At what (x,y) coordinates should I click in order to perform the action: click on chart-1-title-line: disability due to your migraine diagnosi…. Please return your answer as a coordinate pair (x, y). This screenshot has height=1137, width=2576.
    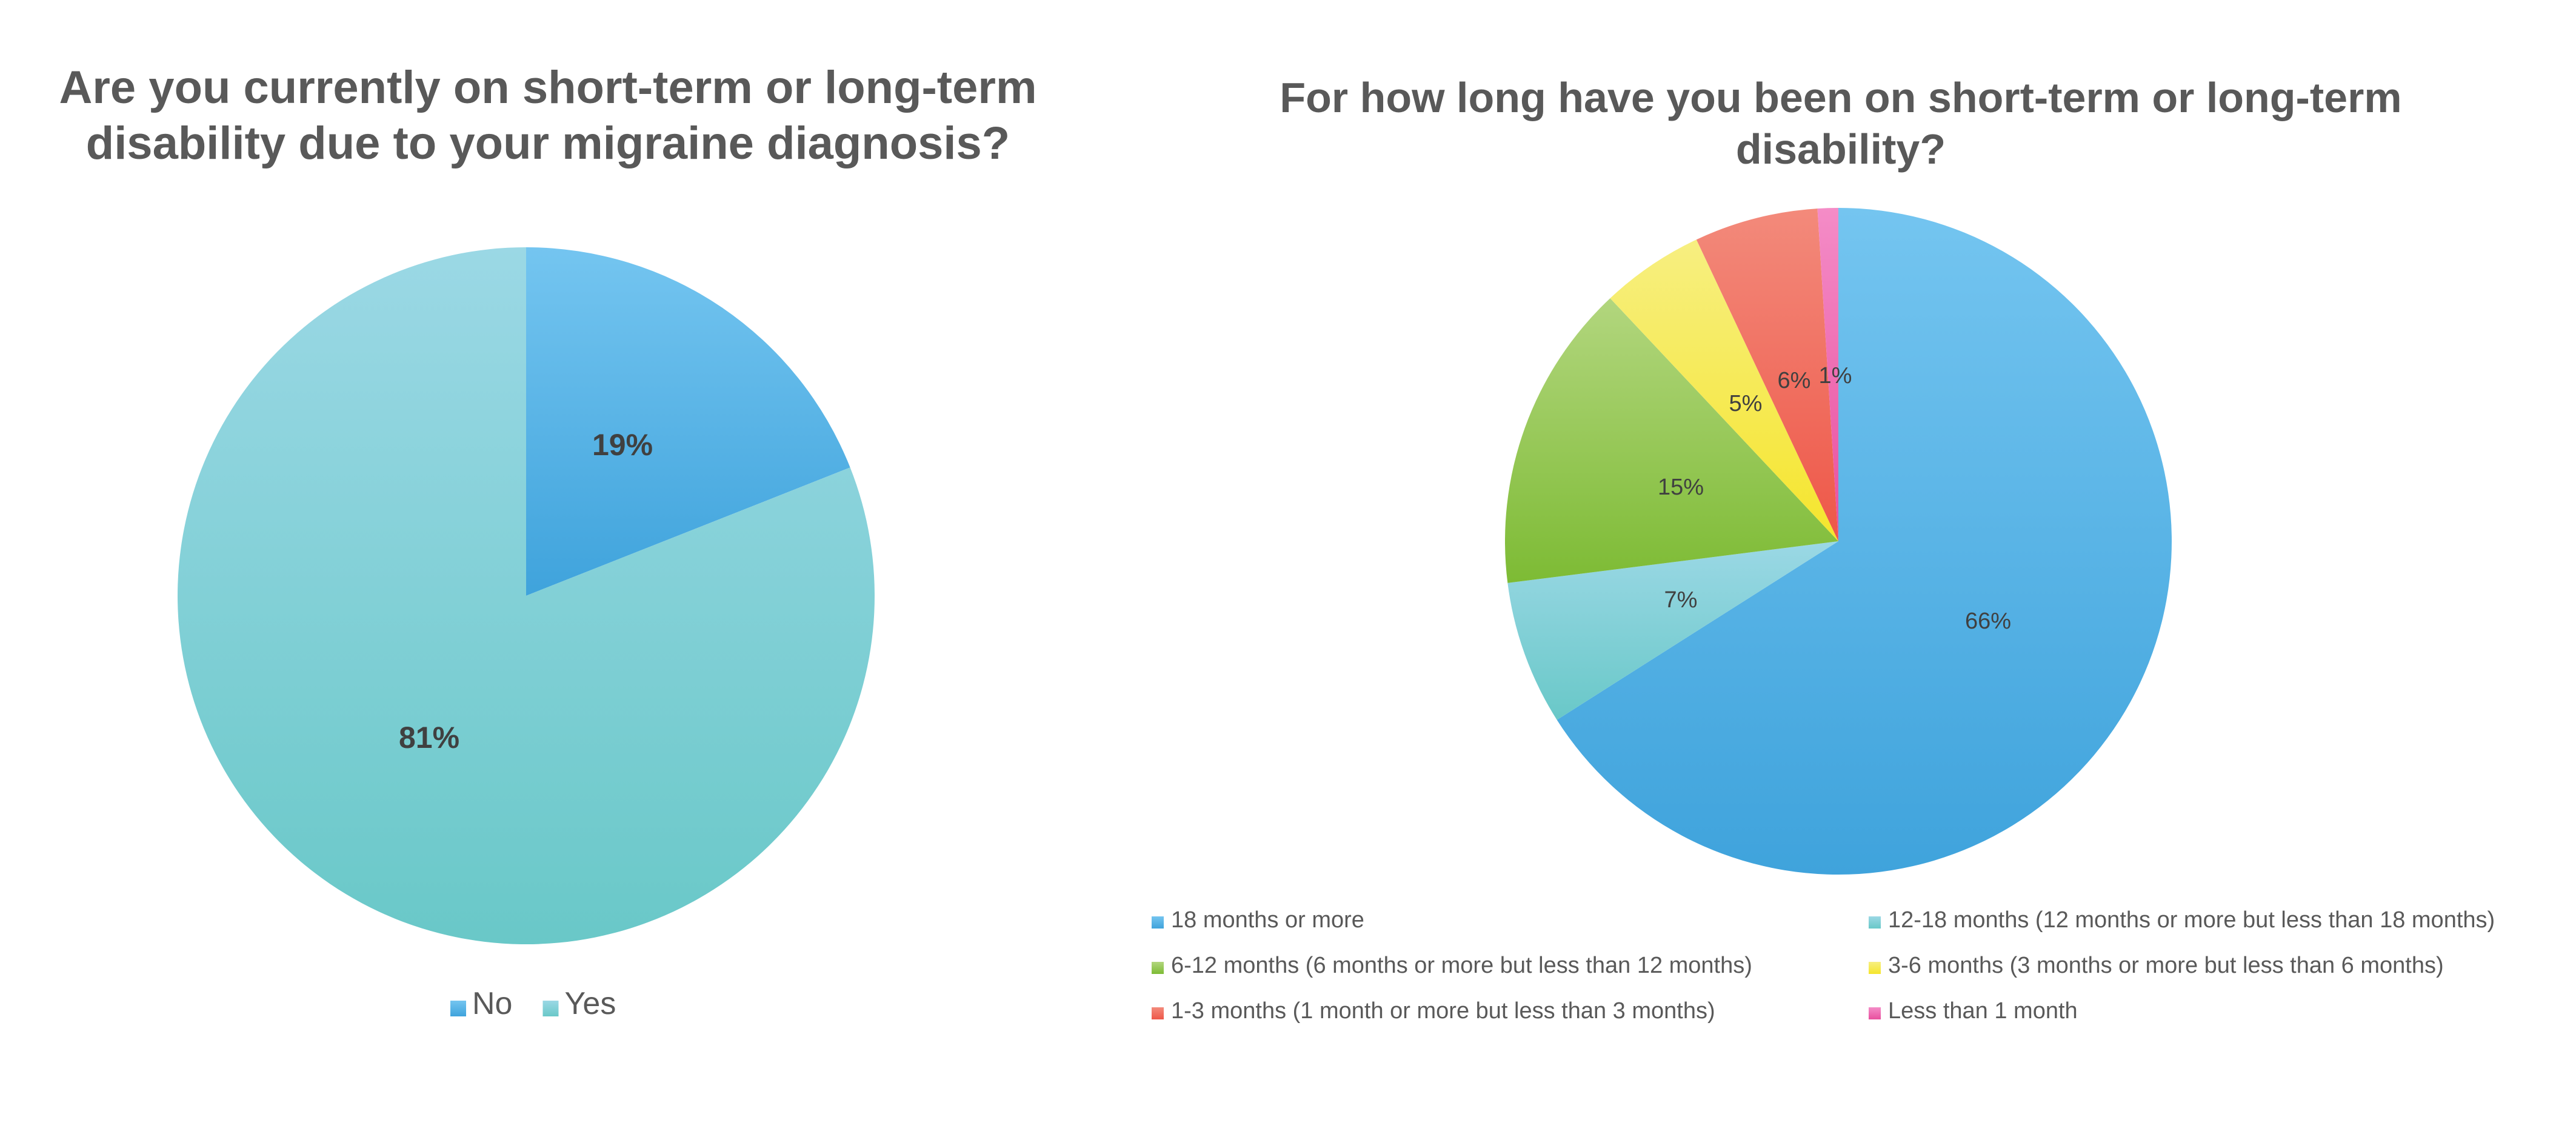
    Looking at the image, I should click on (548, 143).